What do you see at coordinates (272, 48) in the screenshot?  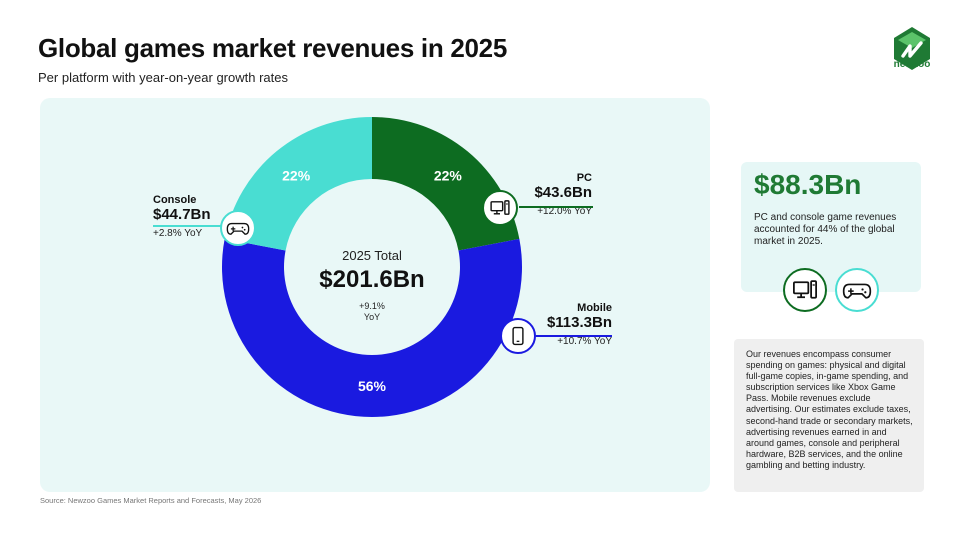 I see `page-title: Global games market revenues in 2025` at bounding box center [272, 48].